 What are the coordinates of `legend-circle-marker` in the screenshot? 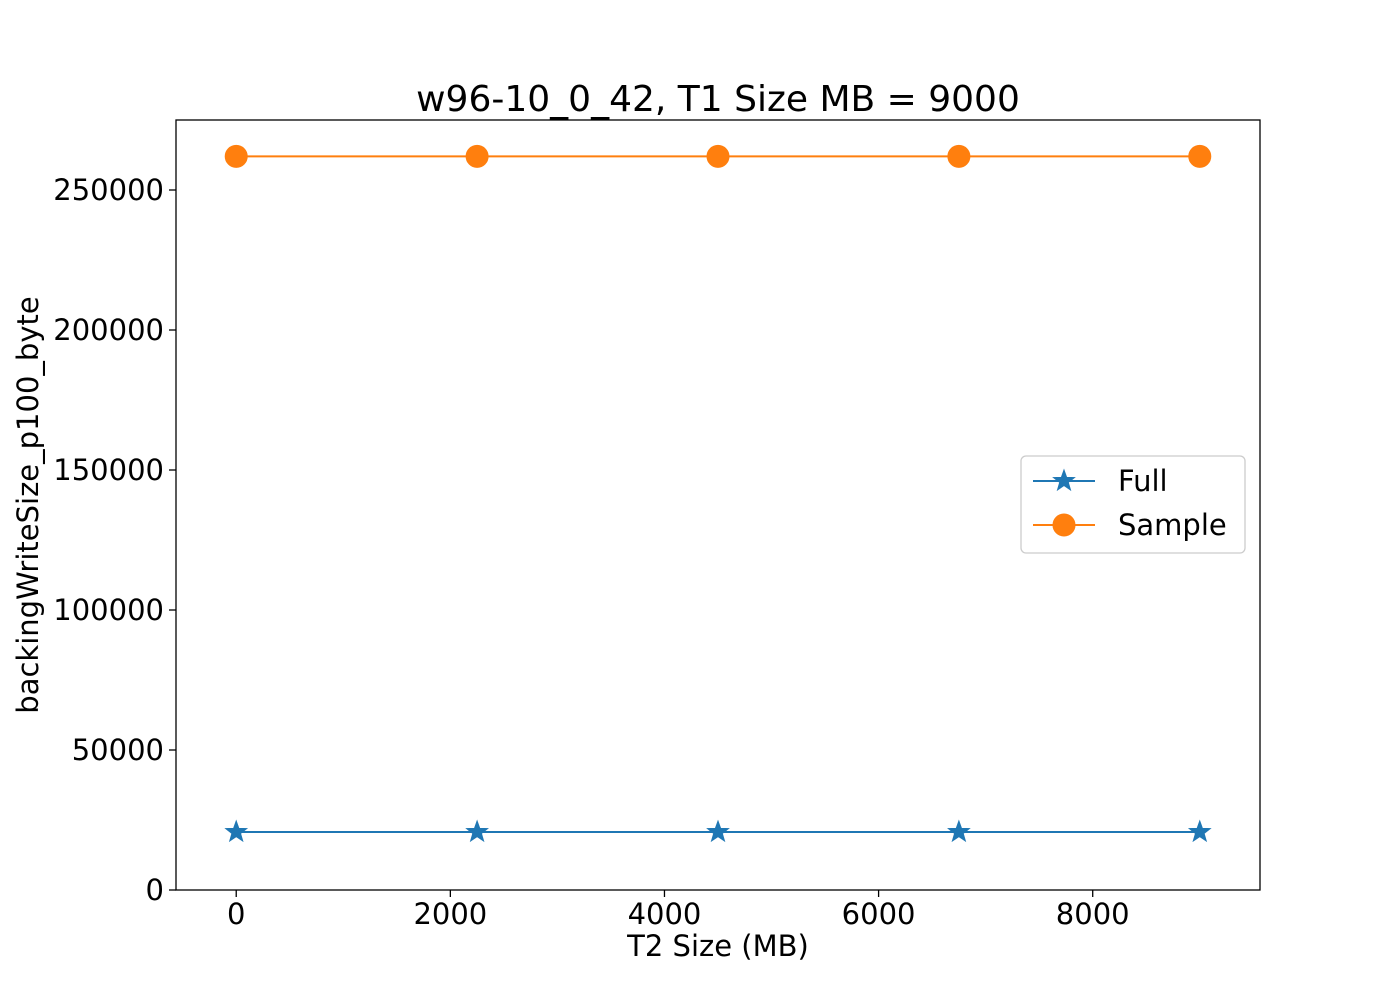 It's located at (1064, 525).